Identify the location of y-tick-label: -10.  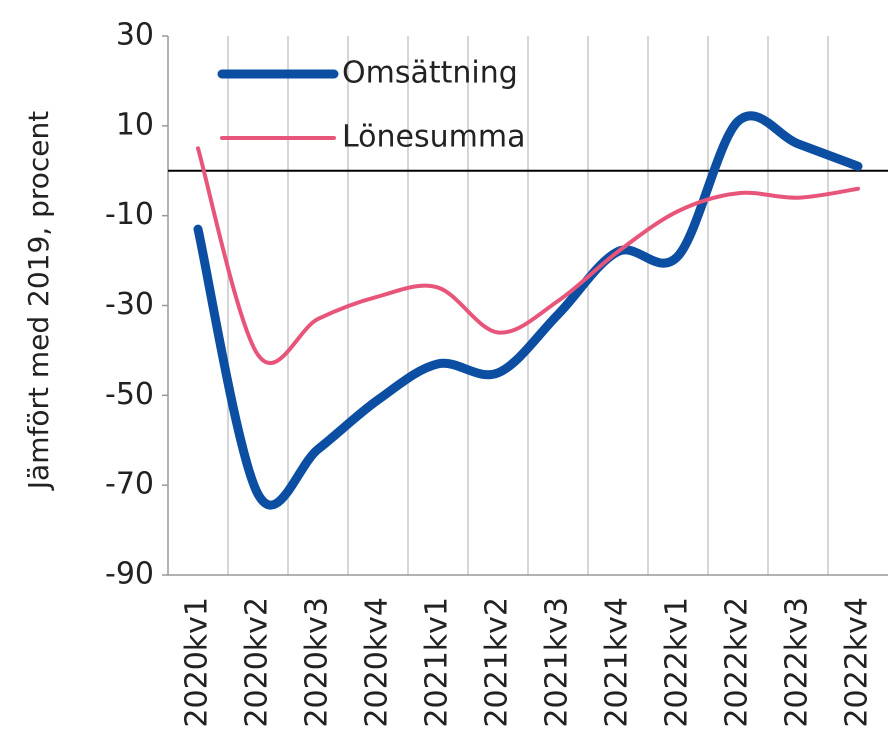
(129, 214).